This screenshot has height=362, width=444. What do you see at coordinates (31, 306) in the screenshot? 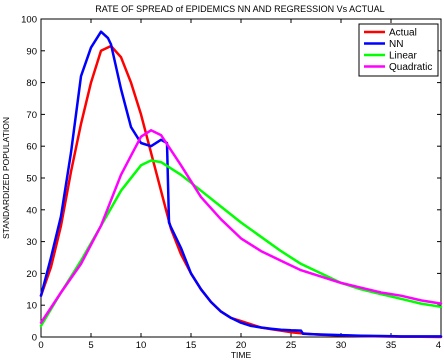
I see `y-tick-label: 10` at bounding box center [31, 306].